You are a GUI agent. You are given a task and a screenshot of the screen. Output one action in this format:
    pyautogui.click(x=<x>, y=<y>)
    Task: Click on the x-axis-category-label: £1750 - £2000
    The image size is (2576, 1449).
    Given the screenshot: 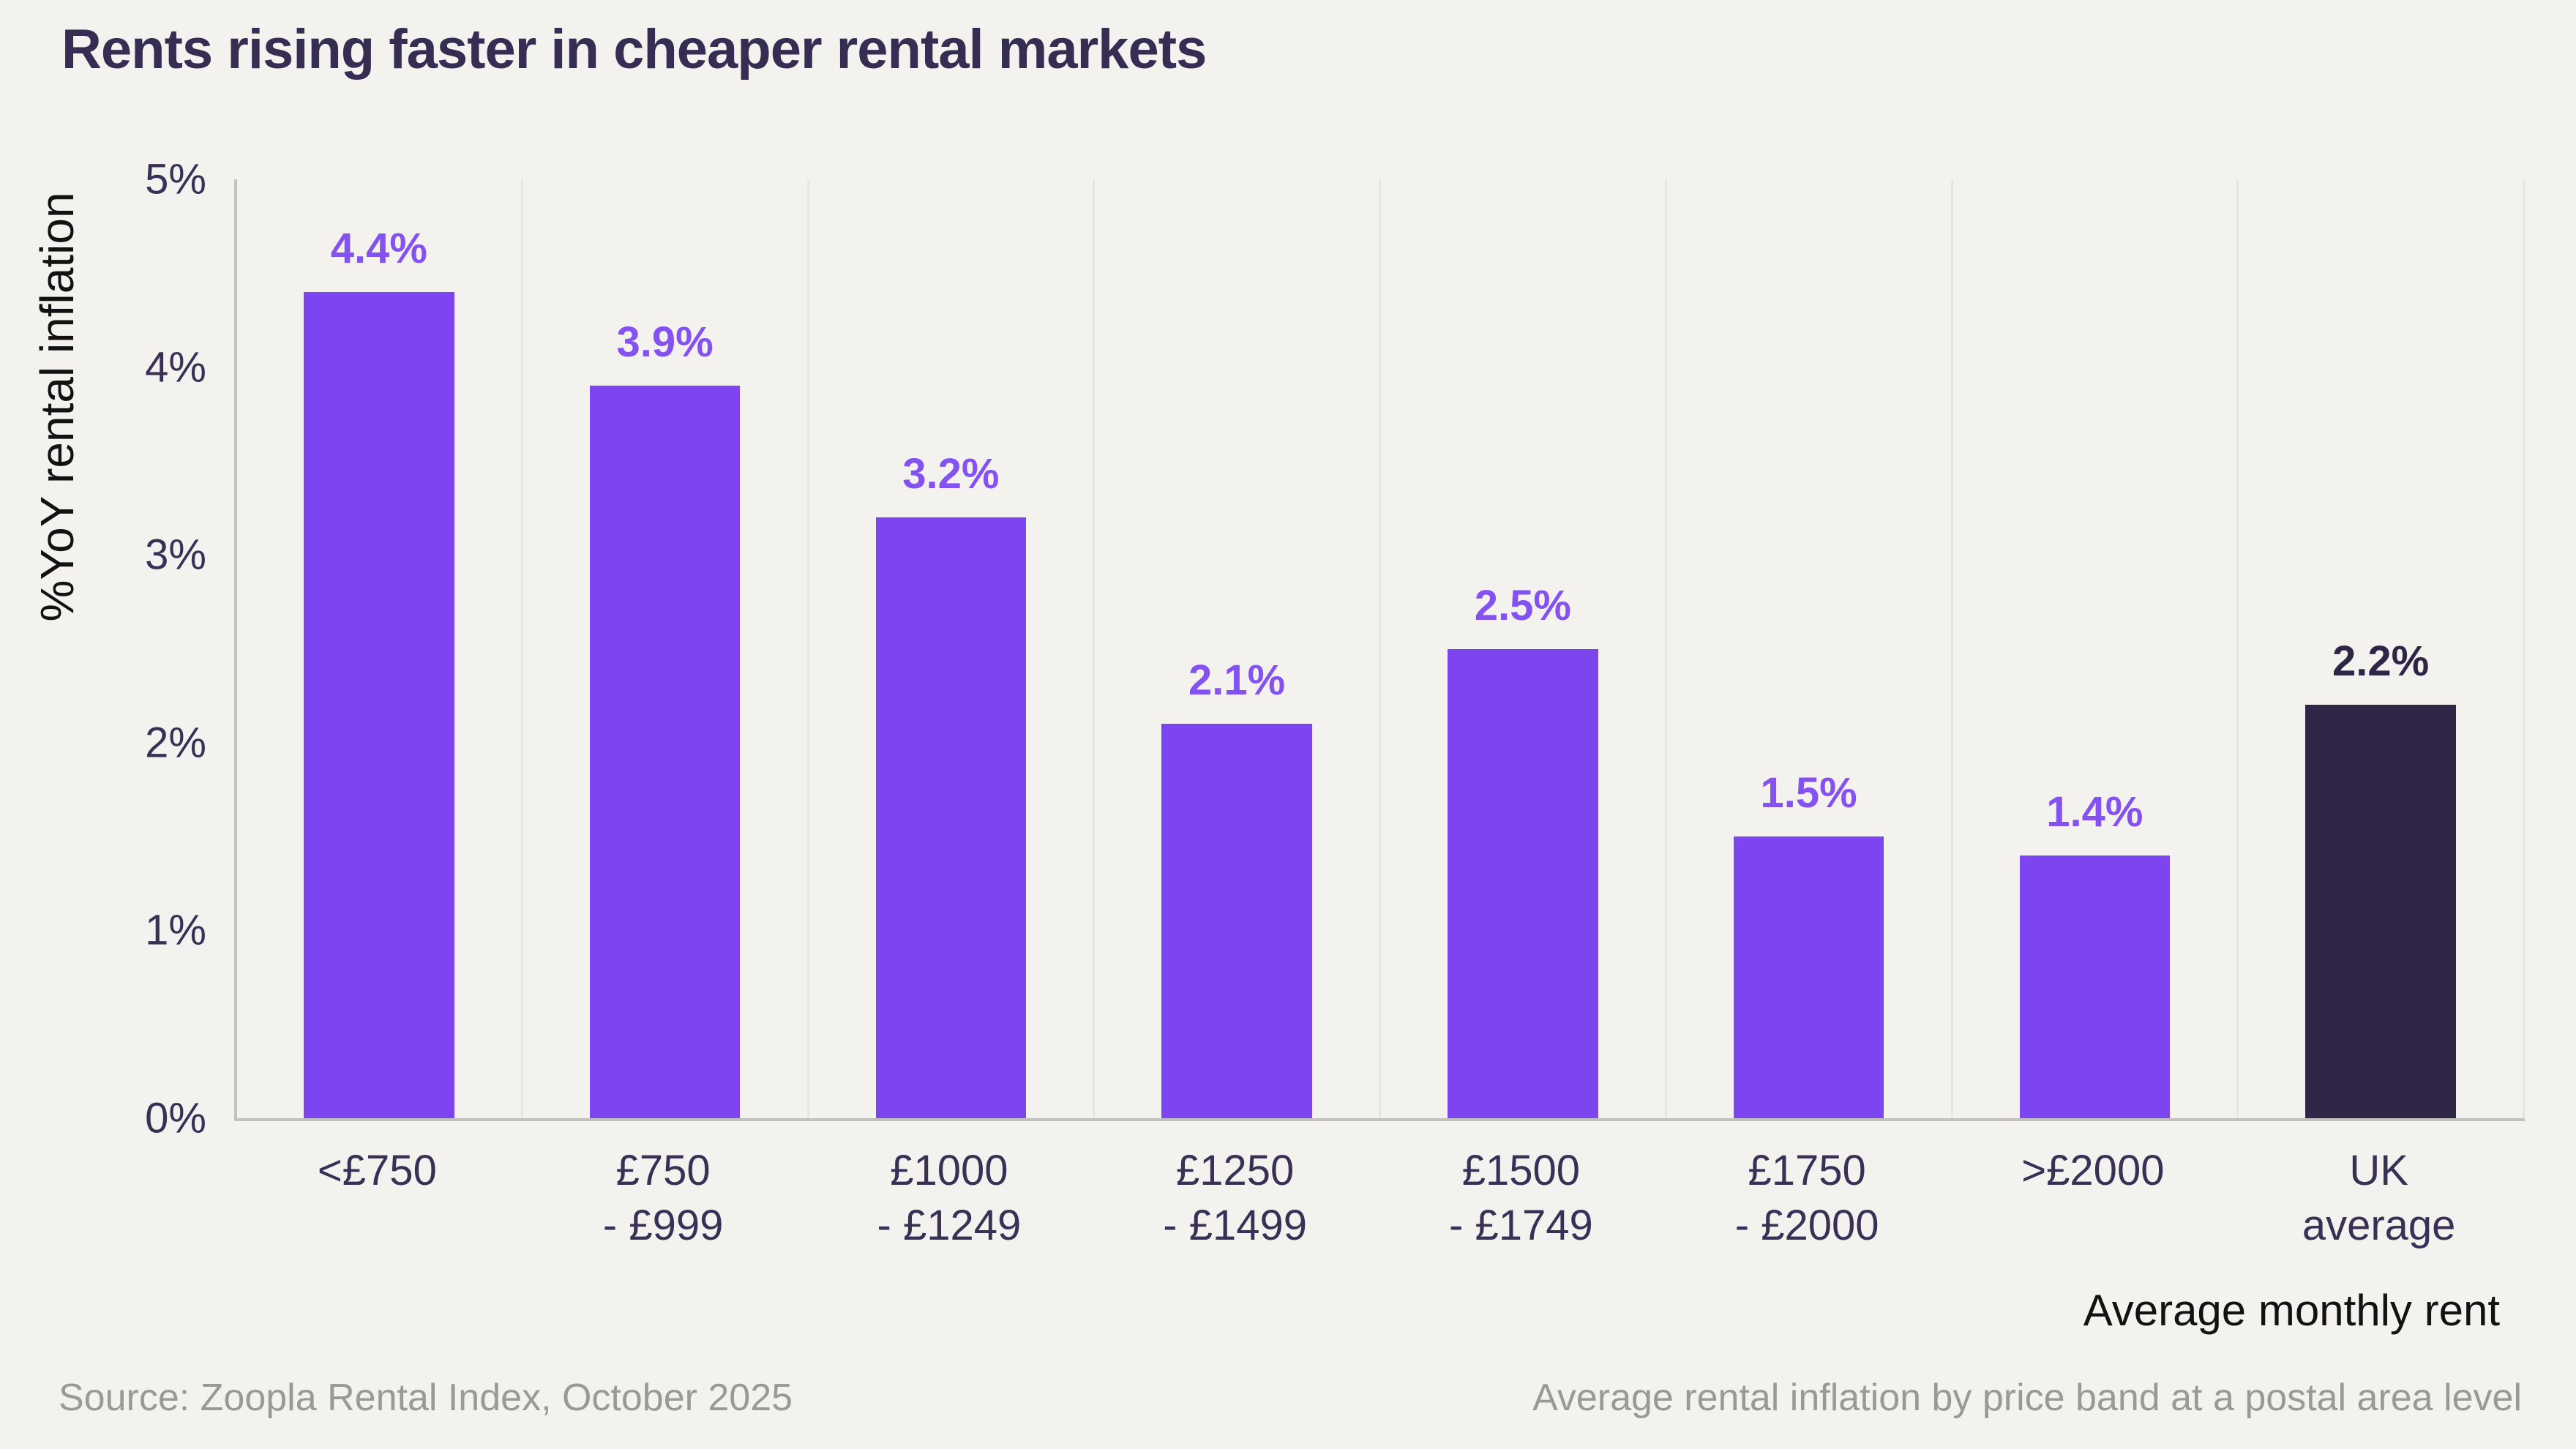 What is the action you would take?
    pyautogui.click(x=1807, y=1198)
    